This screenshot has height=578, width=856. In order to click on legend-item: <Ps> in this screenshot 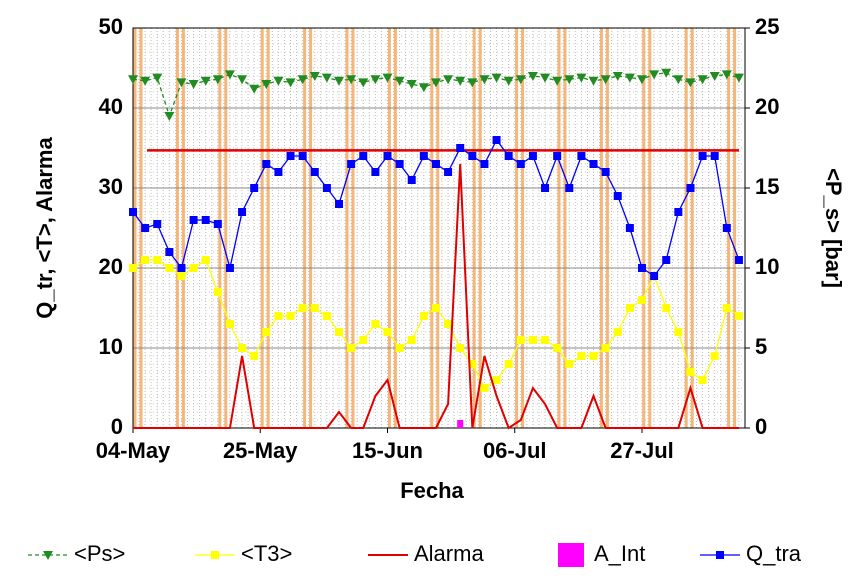, I will do `click(76, 553)`.